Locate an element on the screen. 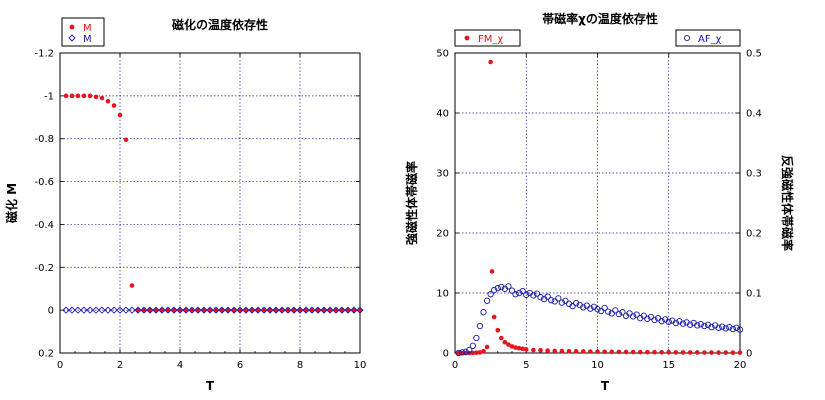  chart2-legend-label-af: AF_χ is located at coordinates (710, 39).